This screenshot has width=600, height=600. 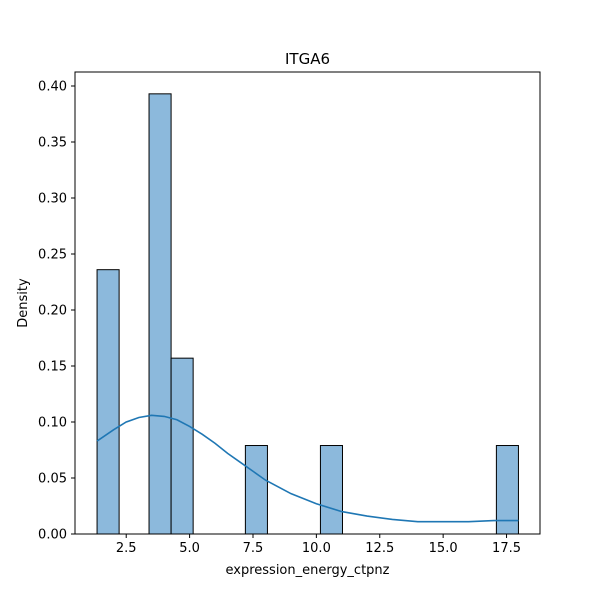 I want to click on y-tick-label: 0.30, so click(x=52, y=199).